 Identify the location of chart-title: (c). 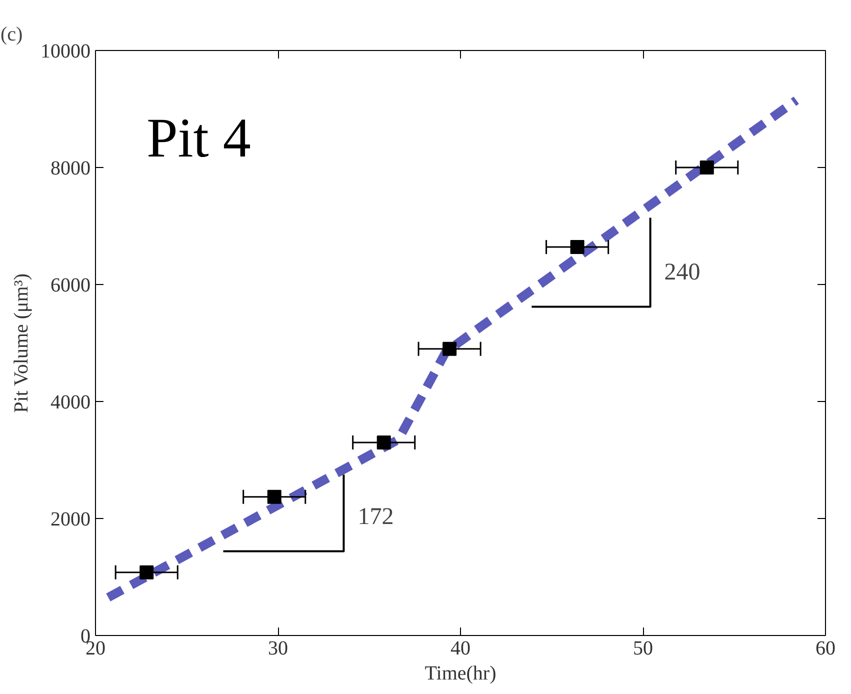
(11, 35).